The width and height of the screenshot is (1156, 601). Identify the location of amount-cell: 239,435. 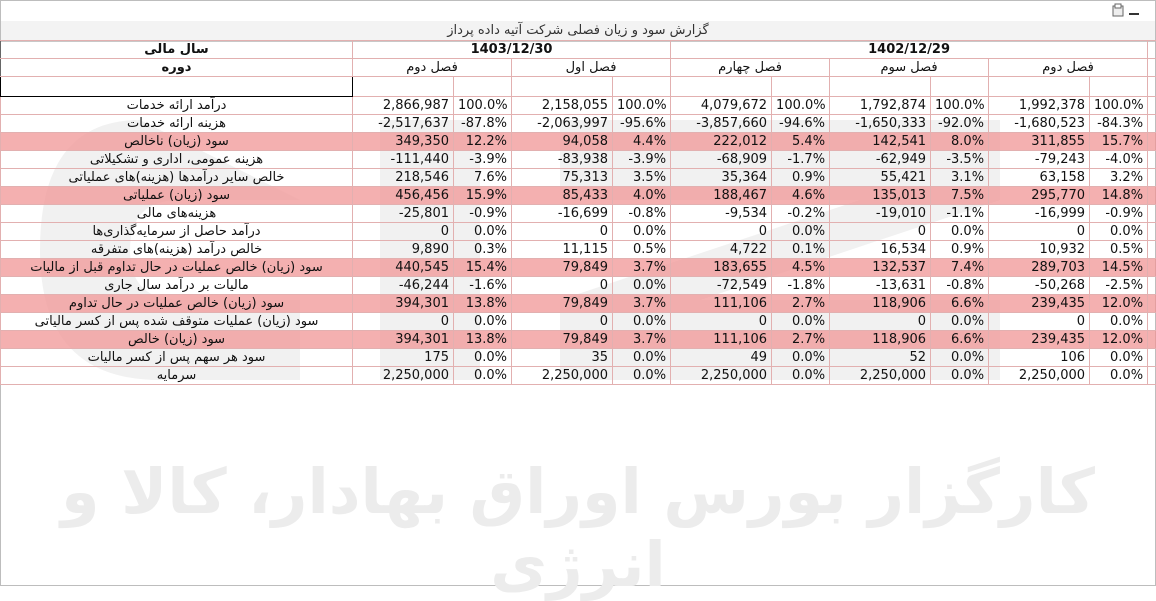
(1039, 304).